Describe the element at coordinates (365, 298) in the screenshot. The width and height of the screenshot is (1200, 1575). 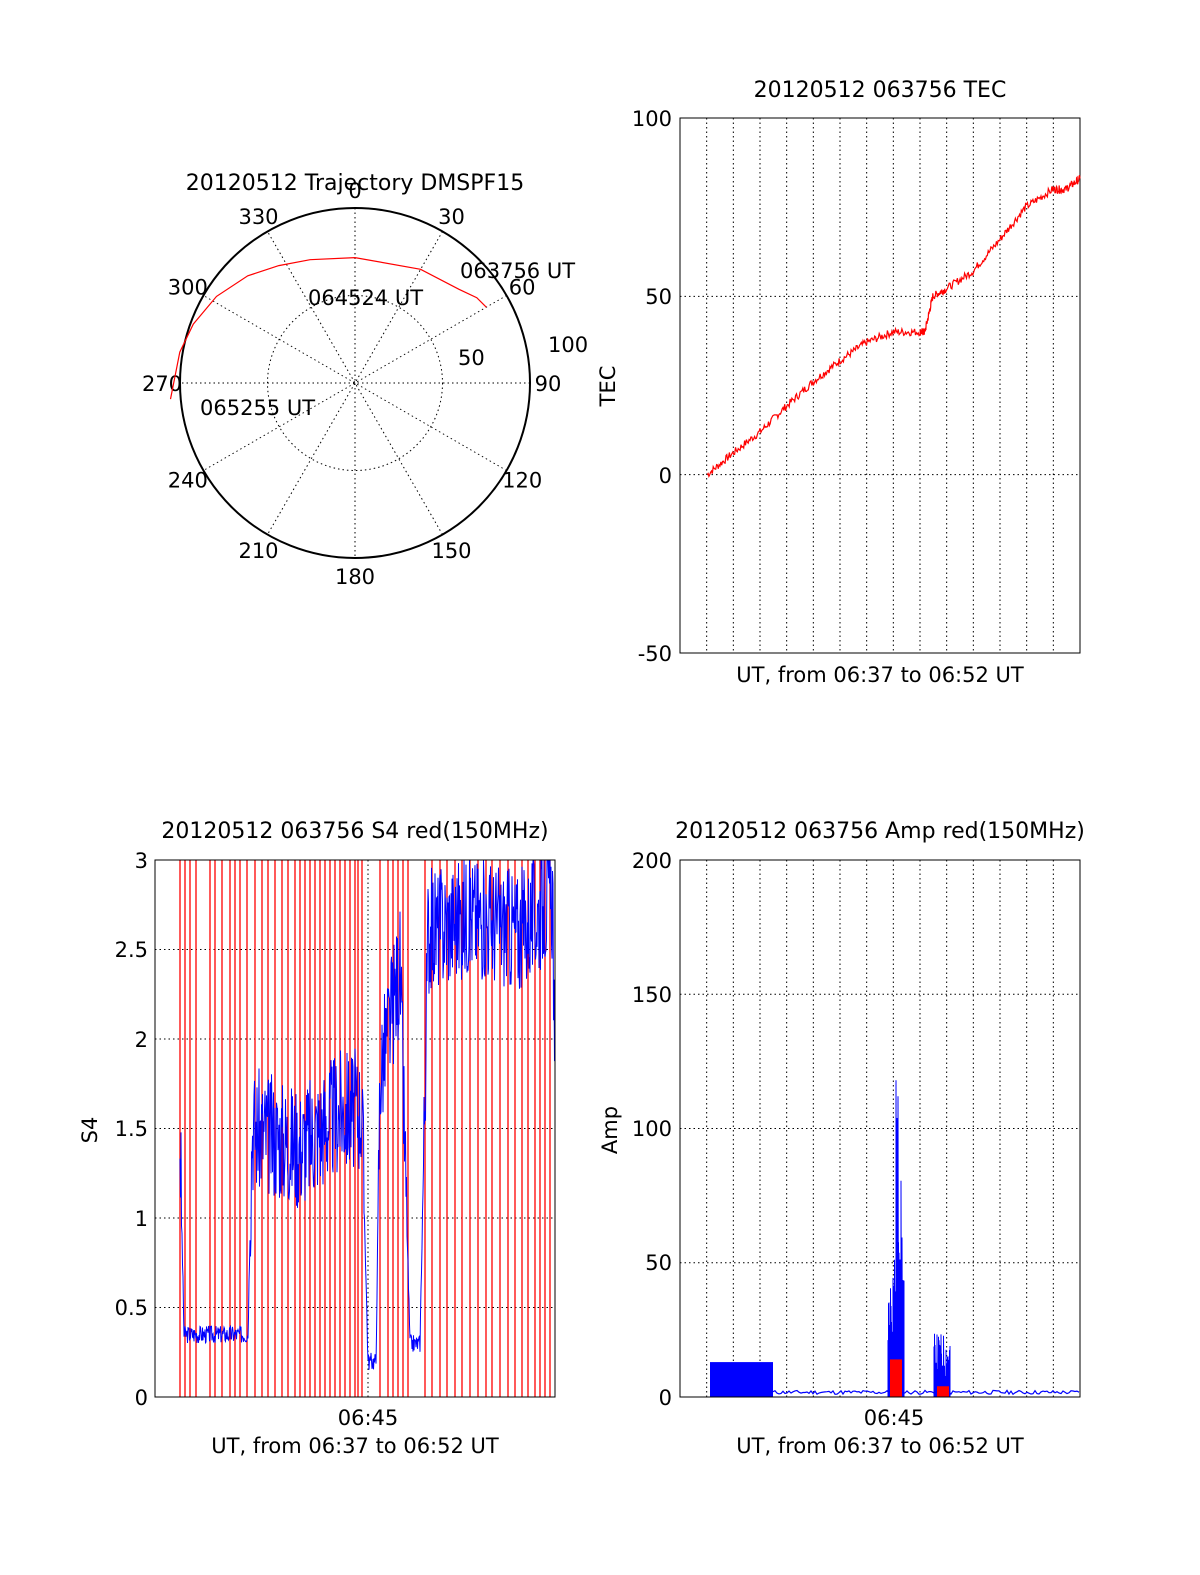
I see `trajectory-label-mid: 064524 UT` at that location.